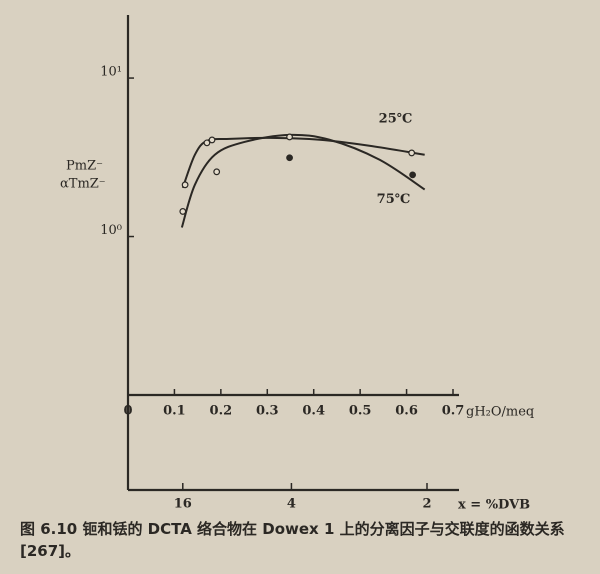 The width and height of the screenshot is (600, 574). Describe the element at coordinates (394, 199) in the screenshot. I see `curve-label: 75℃` at that location.